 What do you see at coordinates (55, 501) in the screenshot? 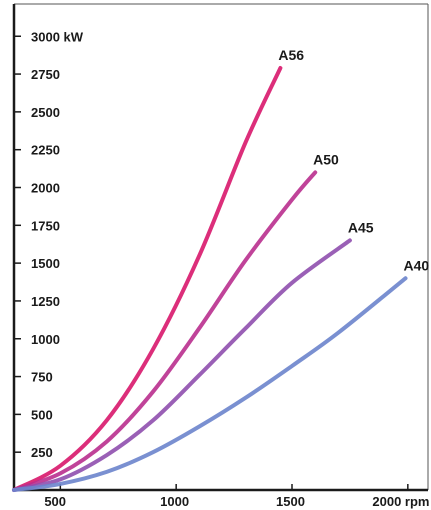
I see `x-tick-label: 500` at bounding box center [55, 501].